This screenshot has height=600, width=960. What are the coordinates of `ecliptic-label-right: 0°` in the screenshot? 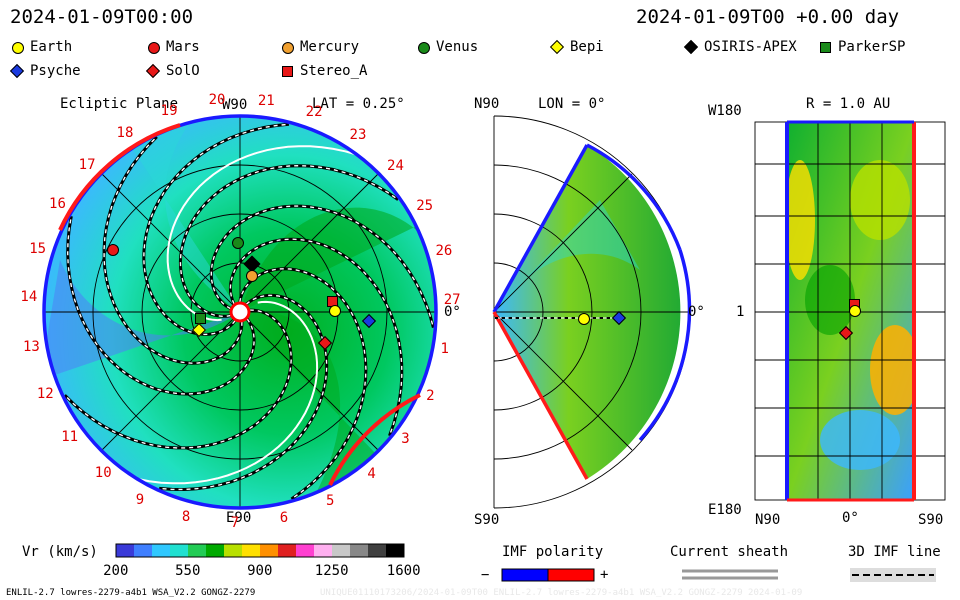 It's located at (452, 312).